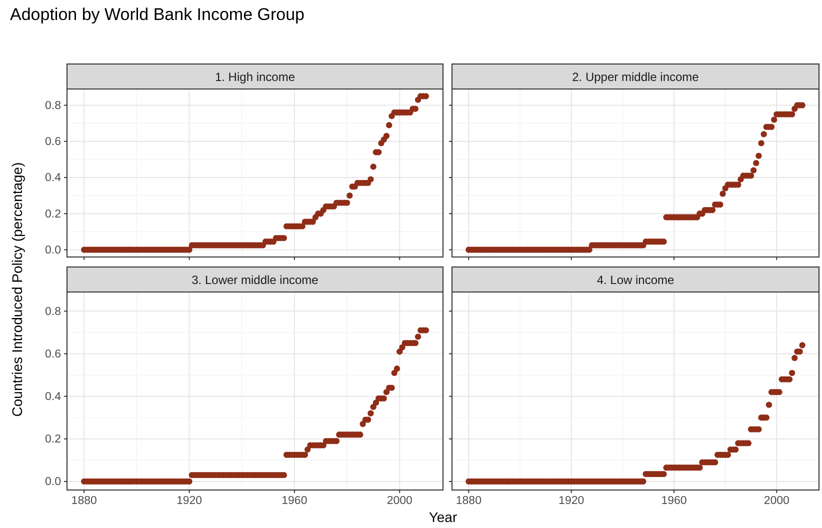 The width and height of the screenshot is (822, 528). What do you see at coordinates (255, 77) in the screenshot?
I see `chart-title: 1. High income` at bounding box center [255, 77].